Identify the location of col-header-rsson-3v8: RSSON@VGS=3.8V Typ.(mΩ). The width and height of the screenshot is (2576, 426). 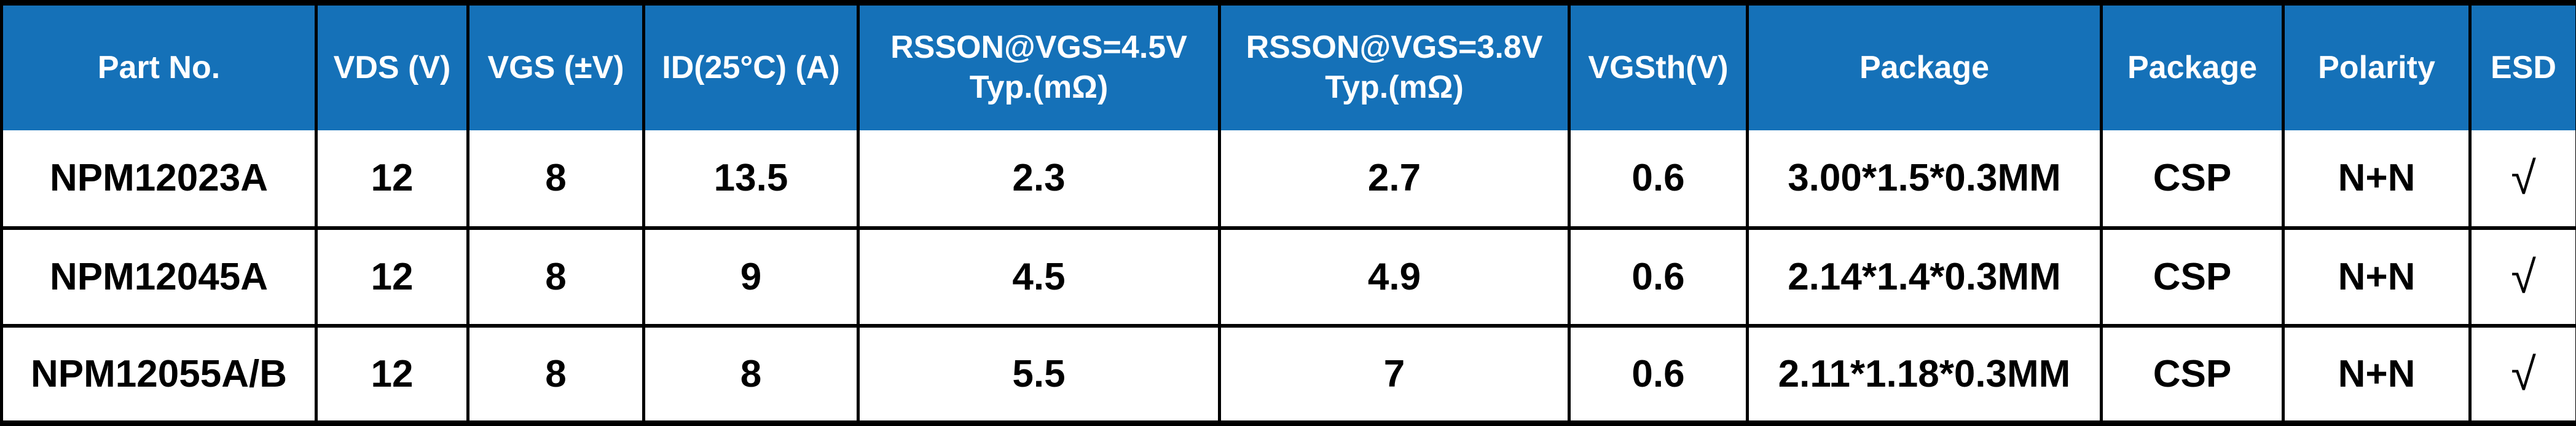
(1393, 66).